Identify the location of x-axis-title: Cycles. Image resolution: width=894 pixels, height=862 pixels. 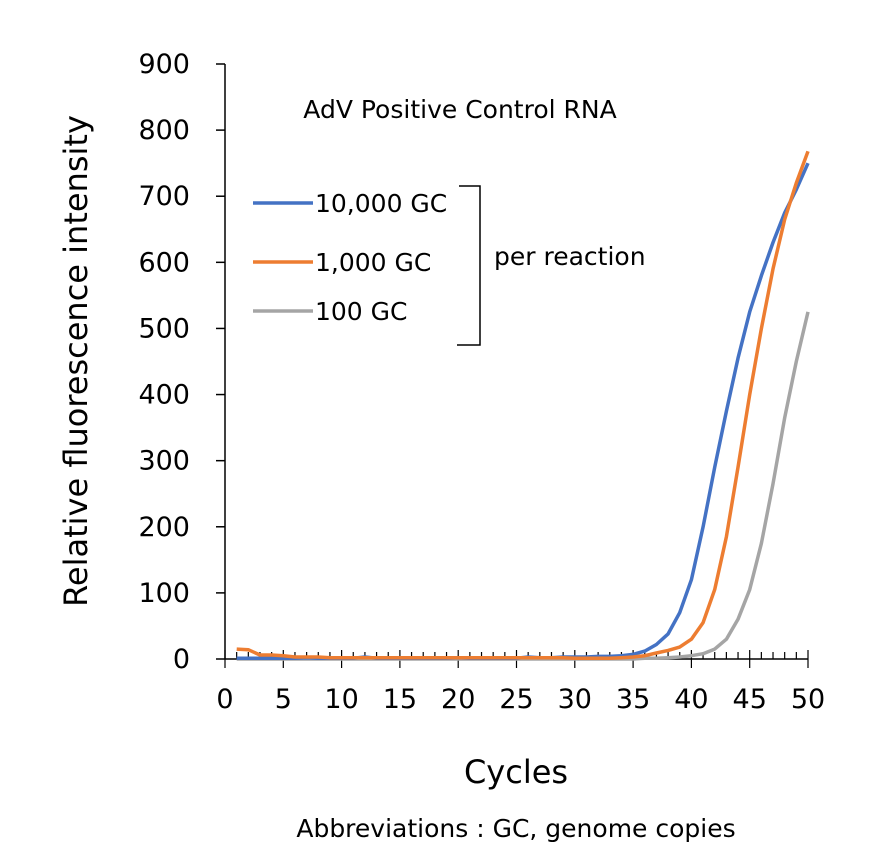
(516, 772).